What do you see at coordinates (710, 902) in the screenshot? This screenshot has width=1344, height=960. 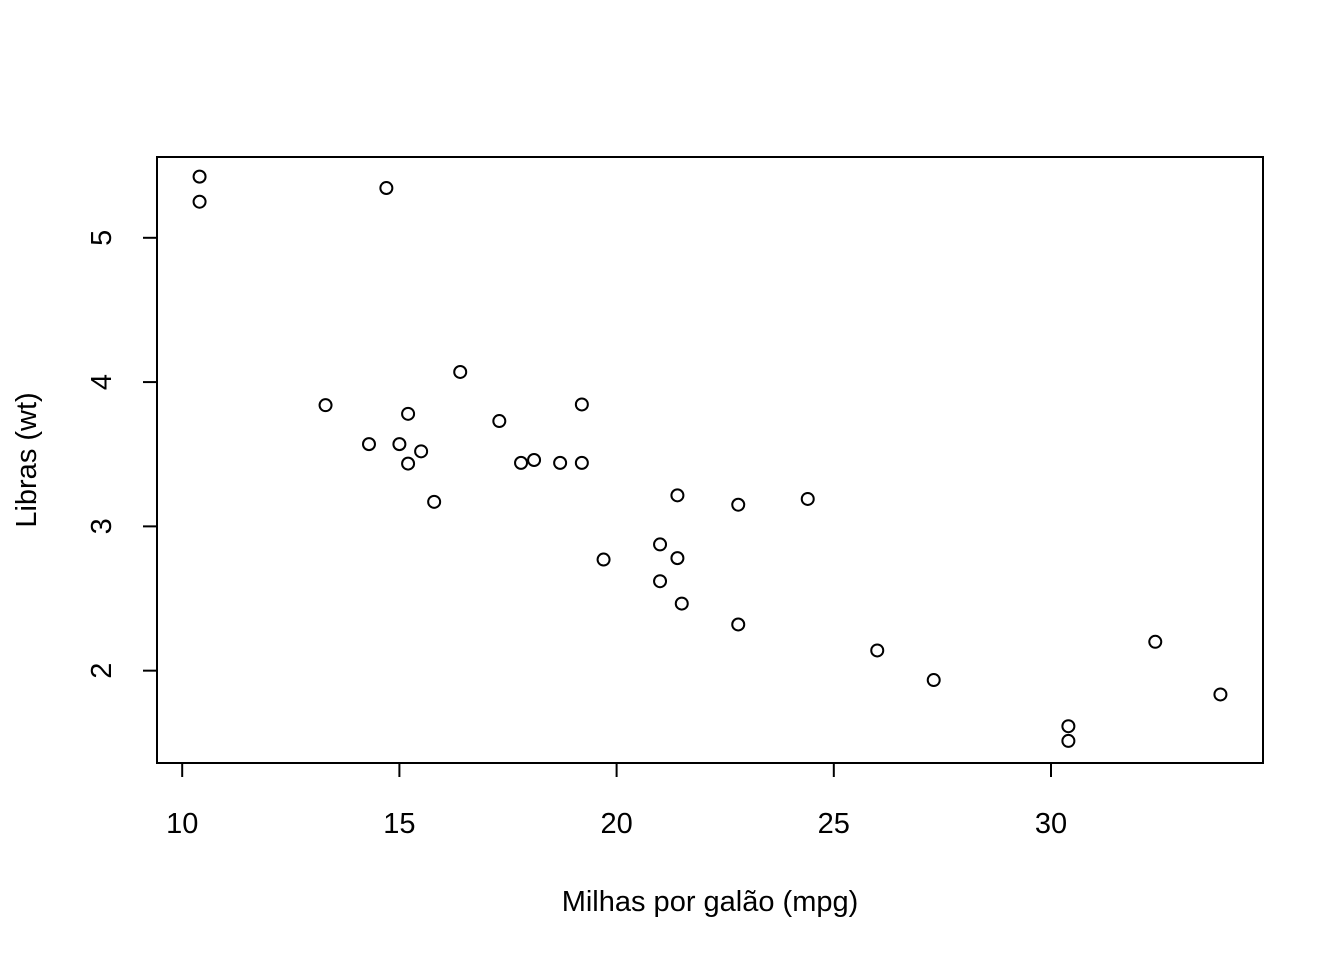 I see `x-axis-label: Milhas por galão (mpg)` at bounding box center [710, 902].